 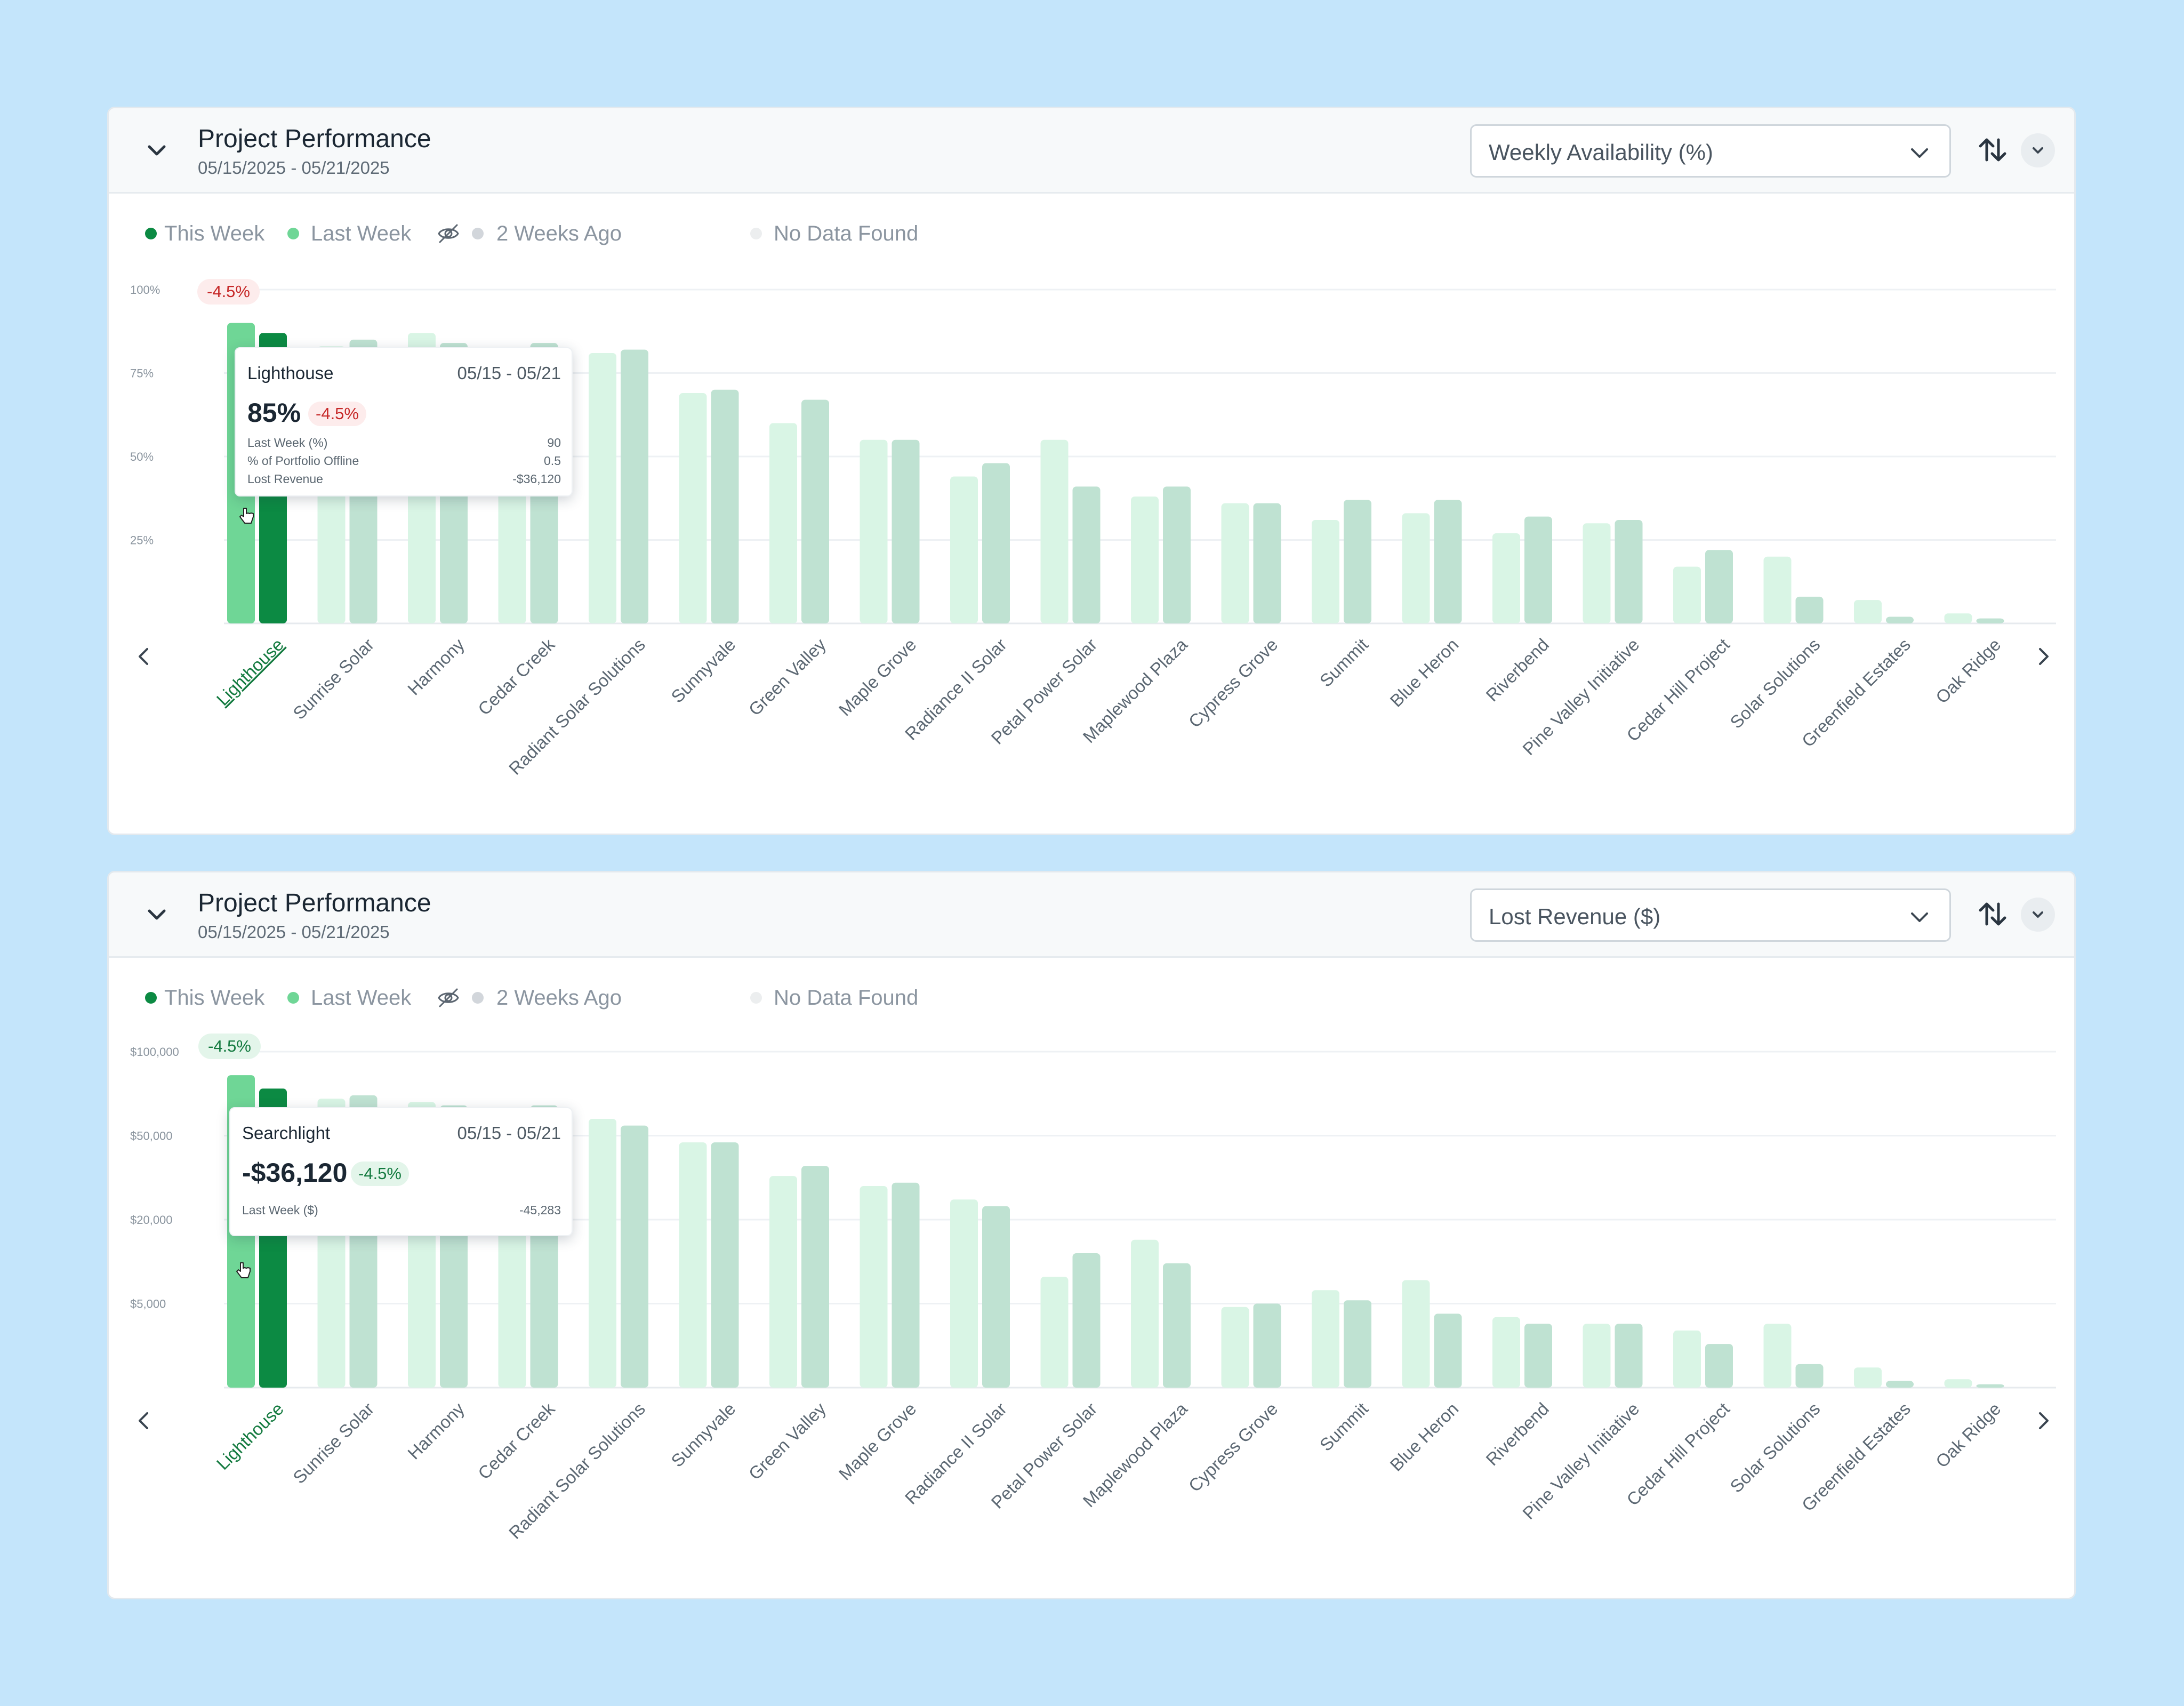 What do you see at coordinates (246, 516) in the screenshot?
I see `pointer-cursor-icon` at bounding box center [246, 516].